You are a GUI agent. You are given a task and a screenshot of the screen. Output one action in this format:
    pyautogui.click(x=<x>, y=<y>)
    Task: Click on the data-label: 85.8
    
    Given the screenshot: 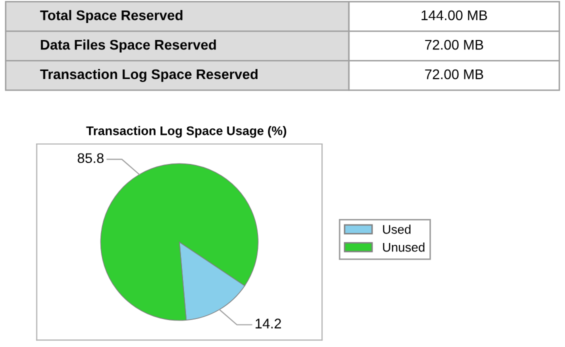 What is the action you would take?
    pyautogui.click(x=91, y=158)
    